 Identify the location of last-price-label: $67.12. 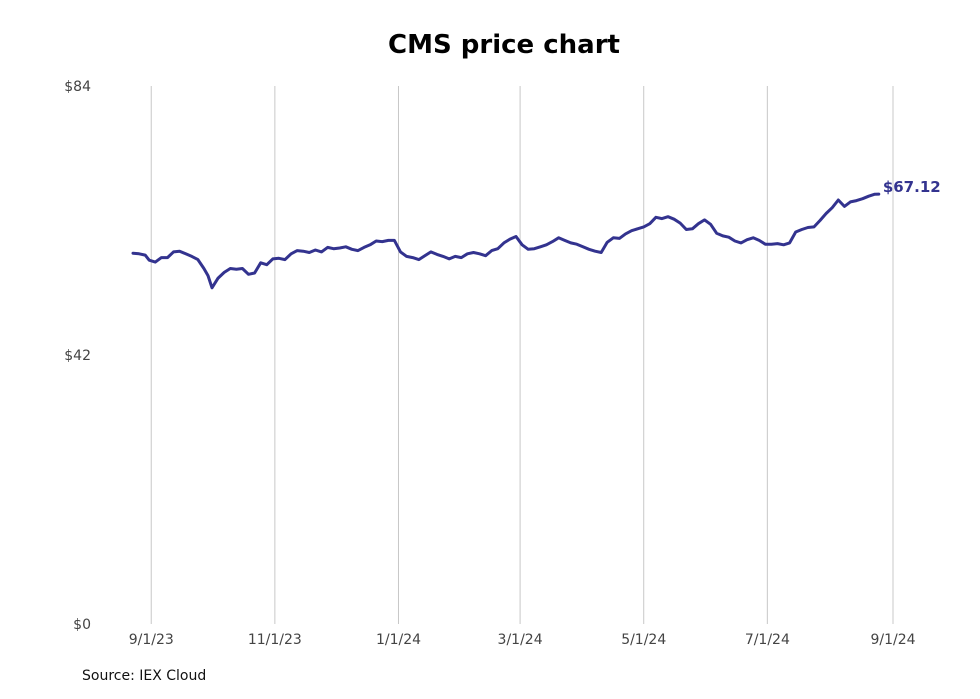
(912, 187).